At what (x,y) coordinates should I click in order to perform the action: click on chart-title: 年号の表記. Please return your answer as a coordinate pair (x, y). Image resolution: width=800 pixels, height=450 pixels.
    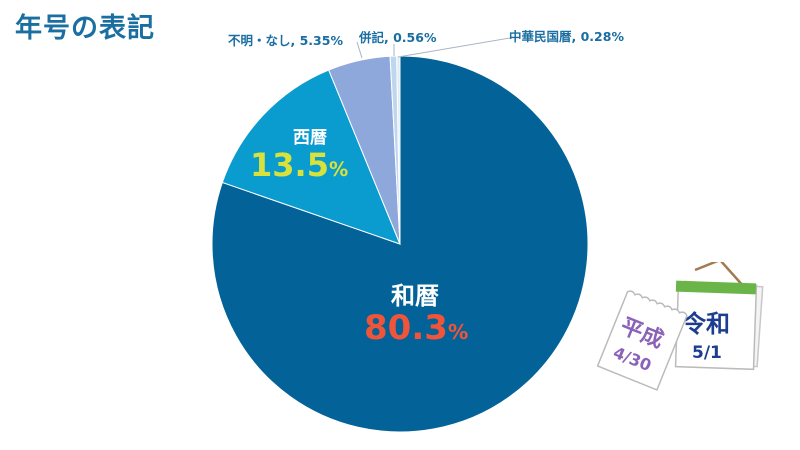
    Looking at the image, I should click on (85, 28).